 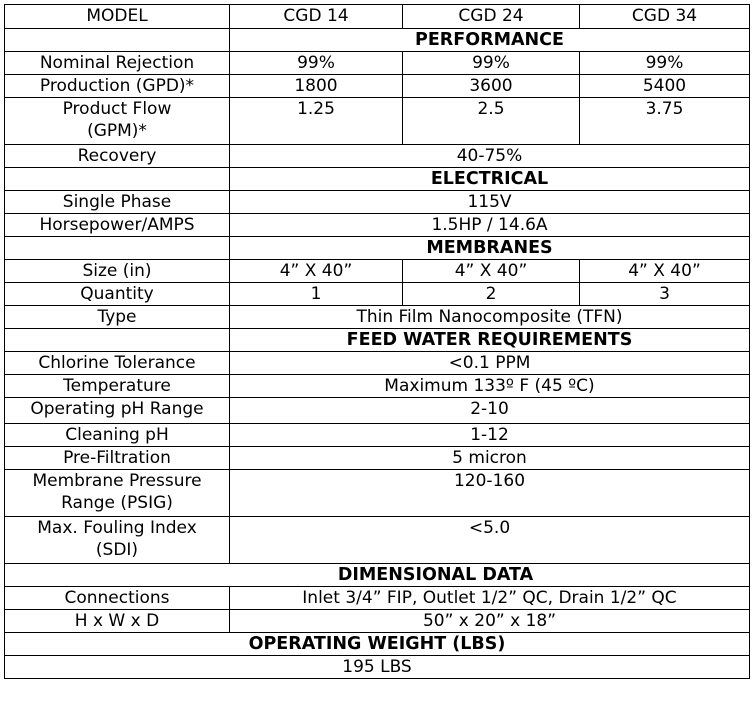 What do you see at coordinates (489, 410) in the screenshot?
I see `cell-value: 2-10` at bounding box center [489, 410].